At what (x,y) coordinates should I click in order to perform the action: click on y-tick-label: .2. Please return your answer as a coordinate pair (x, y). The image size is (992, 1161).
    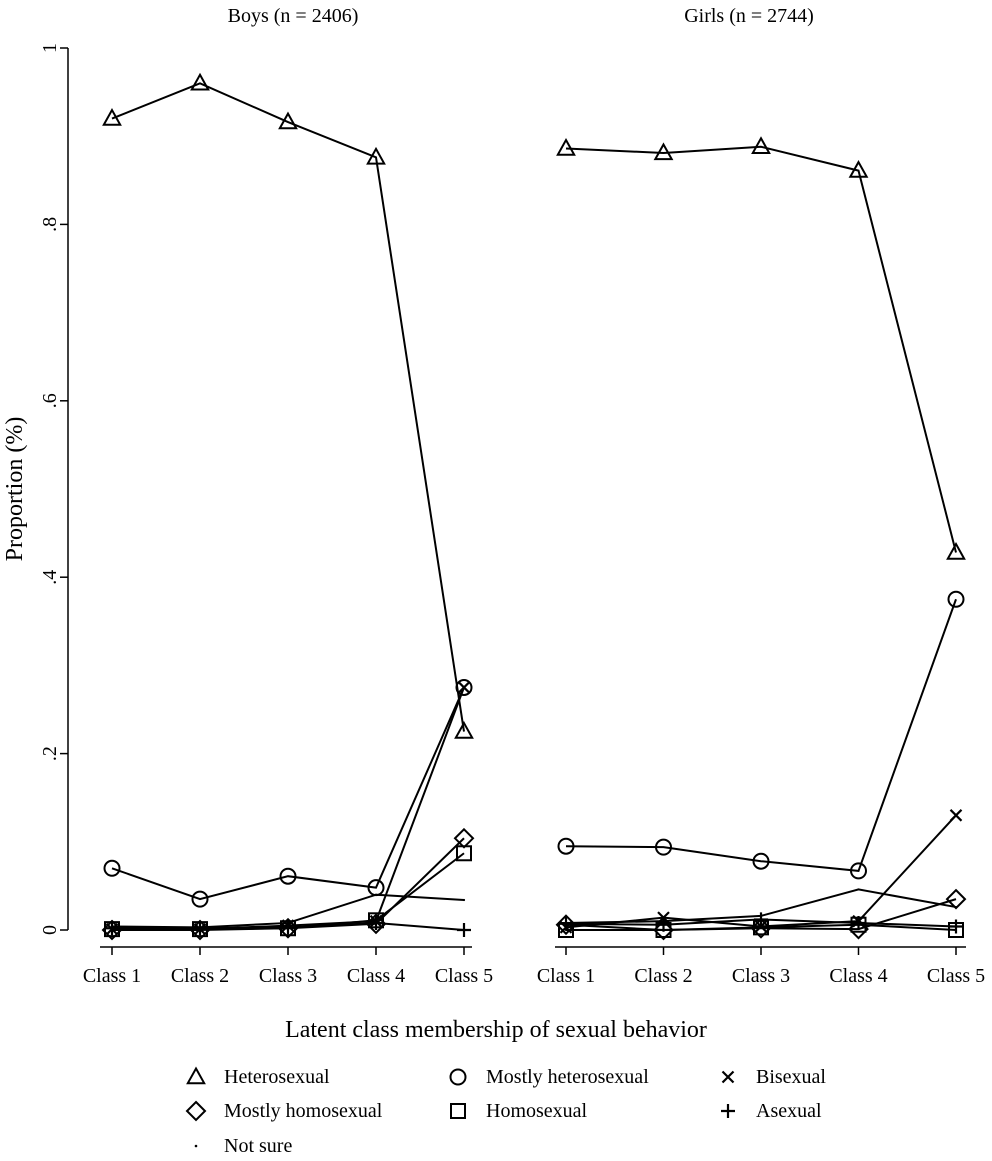
    Looking at the image, I should click on (50, 753).